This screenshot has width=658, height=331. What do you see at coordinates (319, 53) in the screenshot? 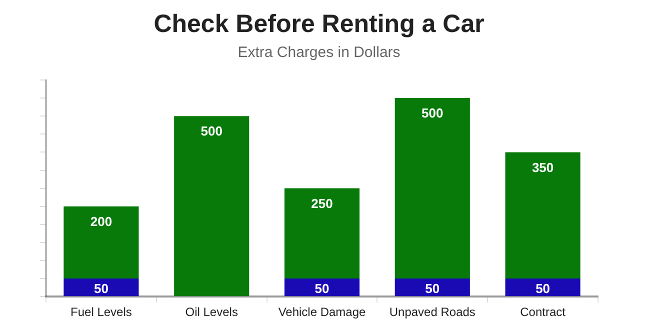
I see `chart-subtitle: Extra Charges in Dollars` at bounding box center [319, 53].